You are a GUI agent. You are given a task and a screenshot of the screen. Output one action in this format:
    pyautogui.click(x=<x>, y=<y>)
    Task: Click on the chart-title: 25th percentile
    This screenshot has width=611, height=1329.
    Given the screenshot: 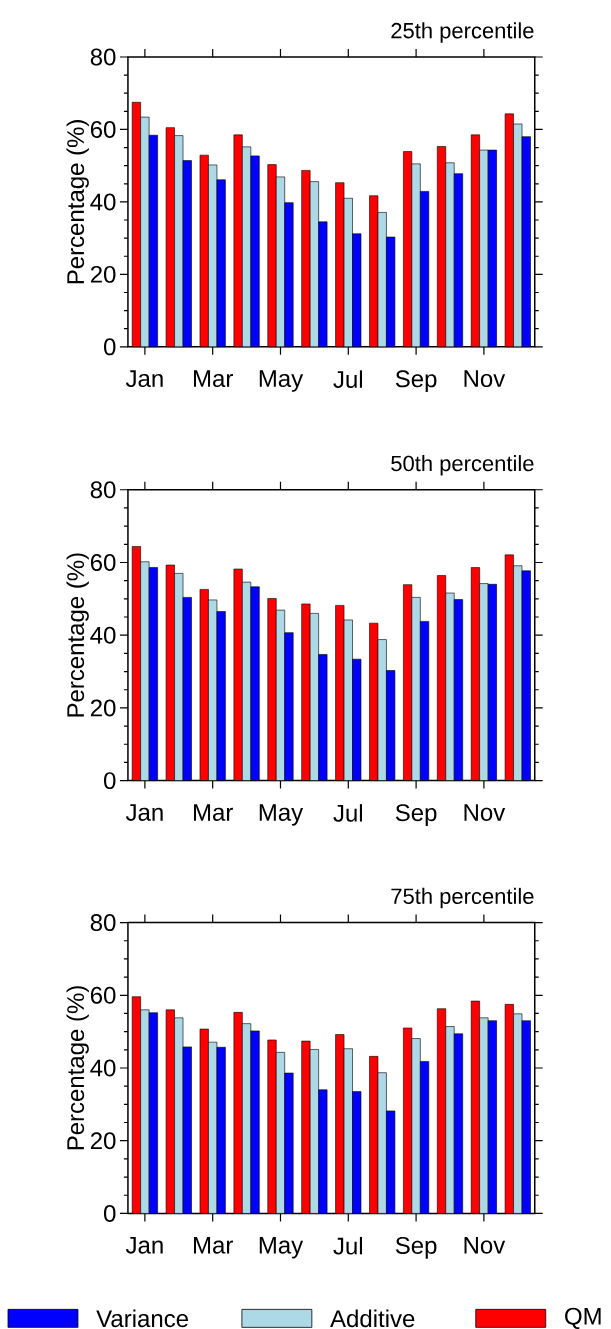 What is the action you would take?
    pyautogui.click(x=462, y=32)
    